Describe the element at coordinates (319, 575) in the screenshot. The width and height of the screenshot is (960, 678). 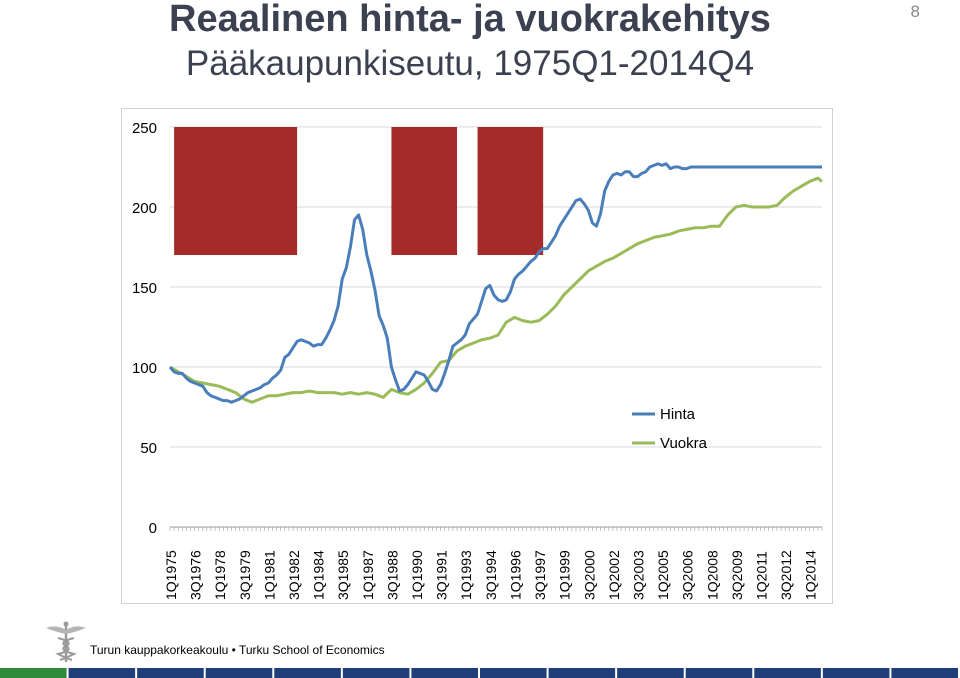
I see `x-tick-label: 1Q1984` at that location.